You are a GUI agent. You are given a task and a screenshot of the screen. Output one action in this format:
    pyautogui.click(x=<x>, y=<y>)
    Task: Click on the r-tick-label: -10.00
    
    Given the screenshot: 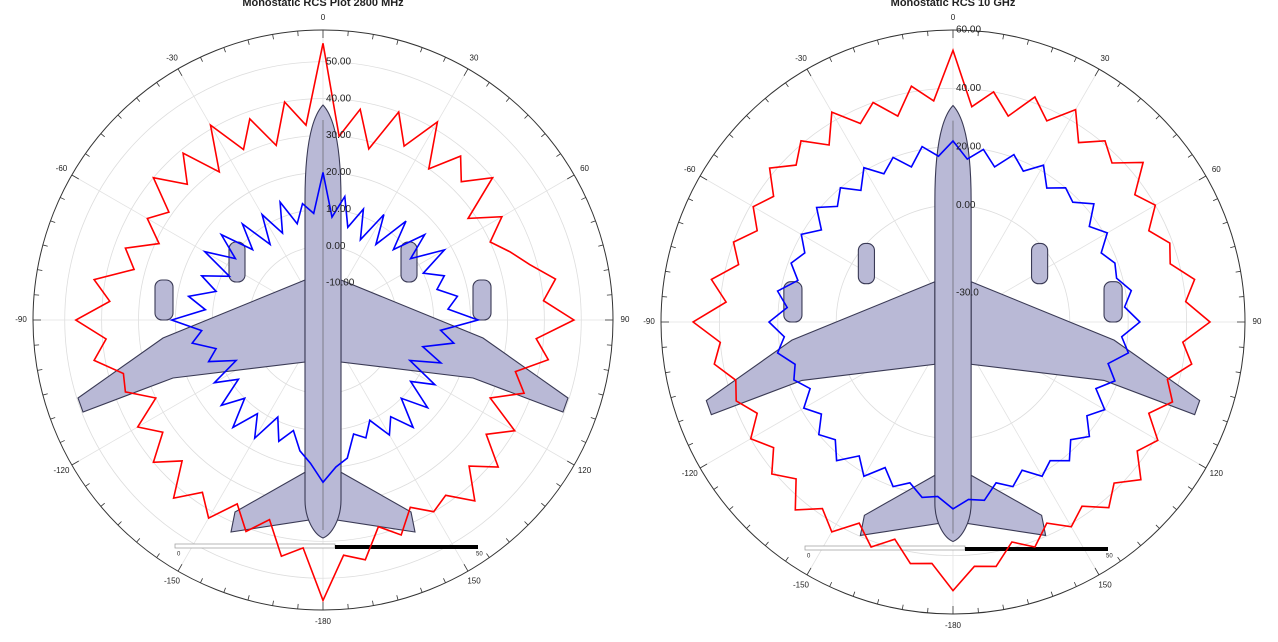 What is the action you would take?
    pyautogui.click(x=340, y=283)
    